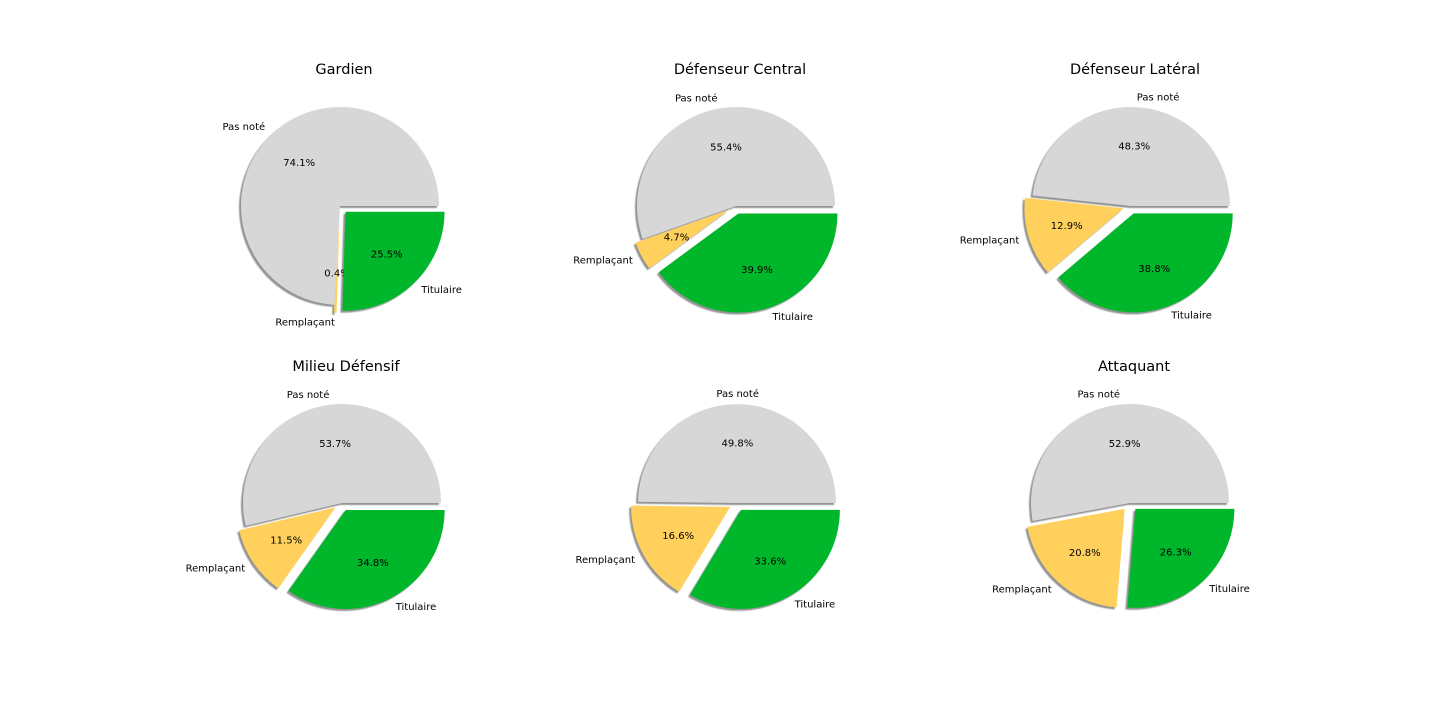  What do you see at coordinates (1154, 269) in the screenshot?
I see `slice-percentage: 38.8%` at bounding box center [1154, 269].